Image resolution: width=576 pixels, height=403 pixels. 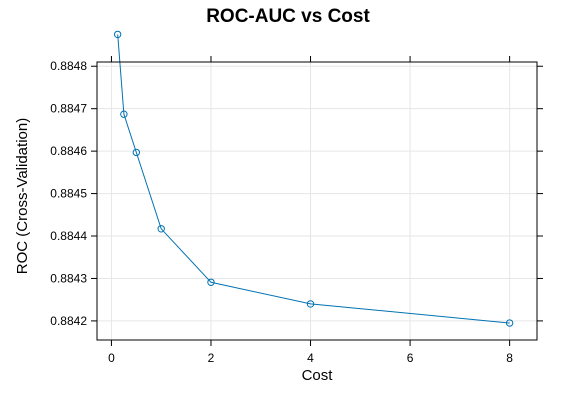 I want to click on y-tick-label: 0.8843, so click(x=68, y=278).